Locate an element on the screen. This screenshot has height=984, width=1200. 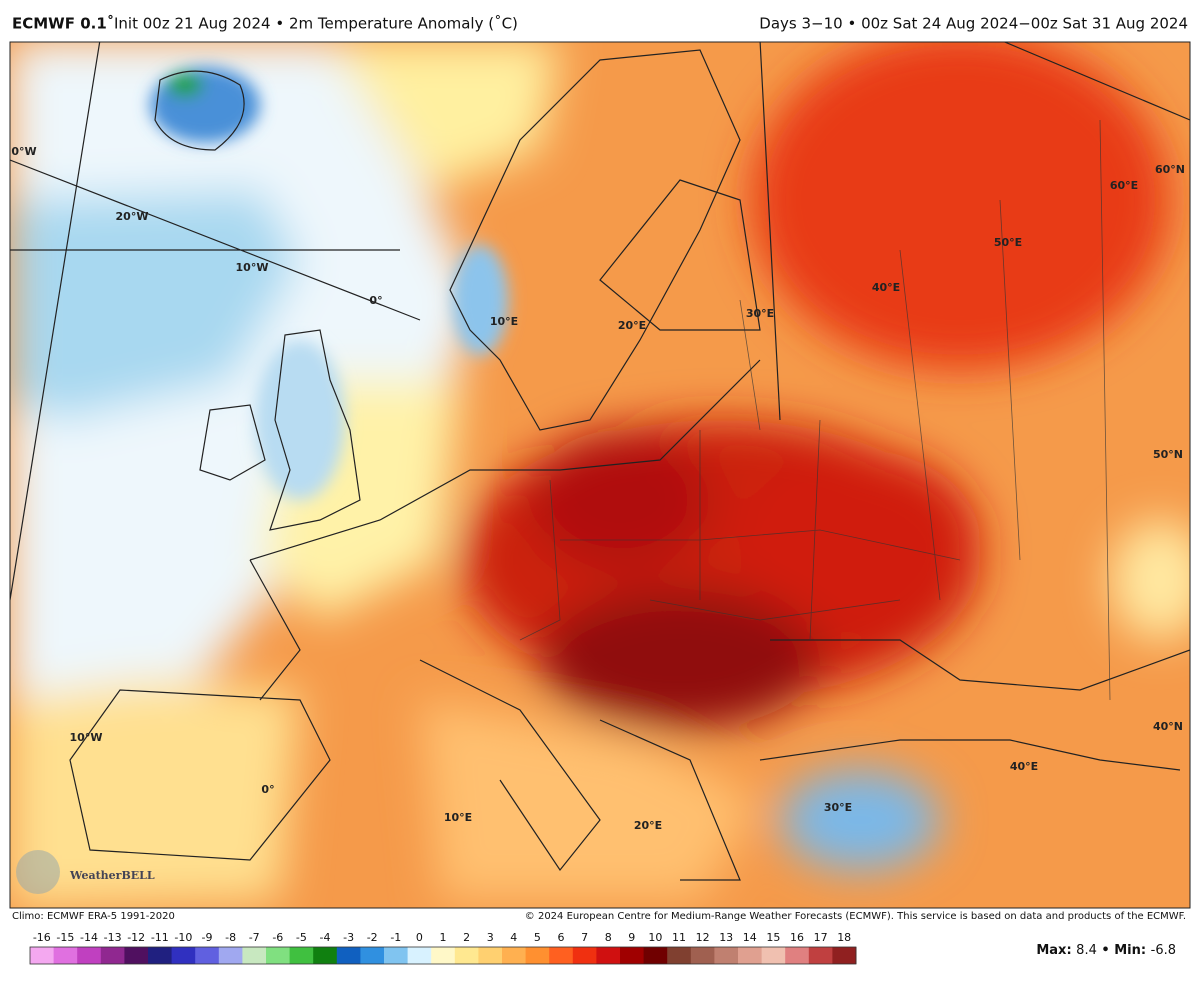
colorbar-label: 18 is located at coordinates (844, 937).